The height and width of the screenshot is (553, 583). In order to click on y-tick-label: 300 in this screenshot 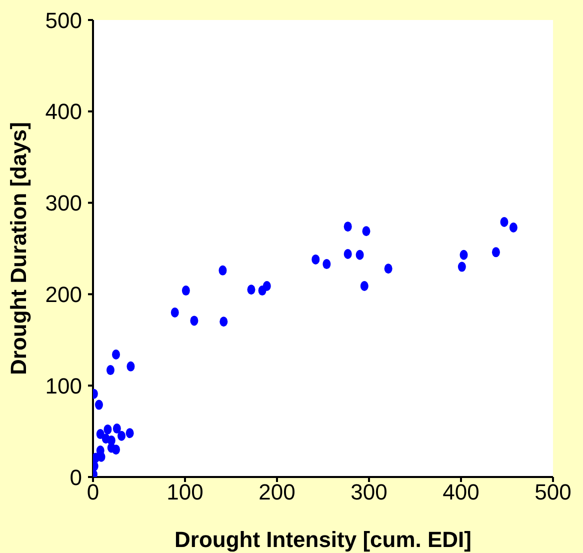, I will do `click(63, 203)`.